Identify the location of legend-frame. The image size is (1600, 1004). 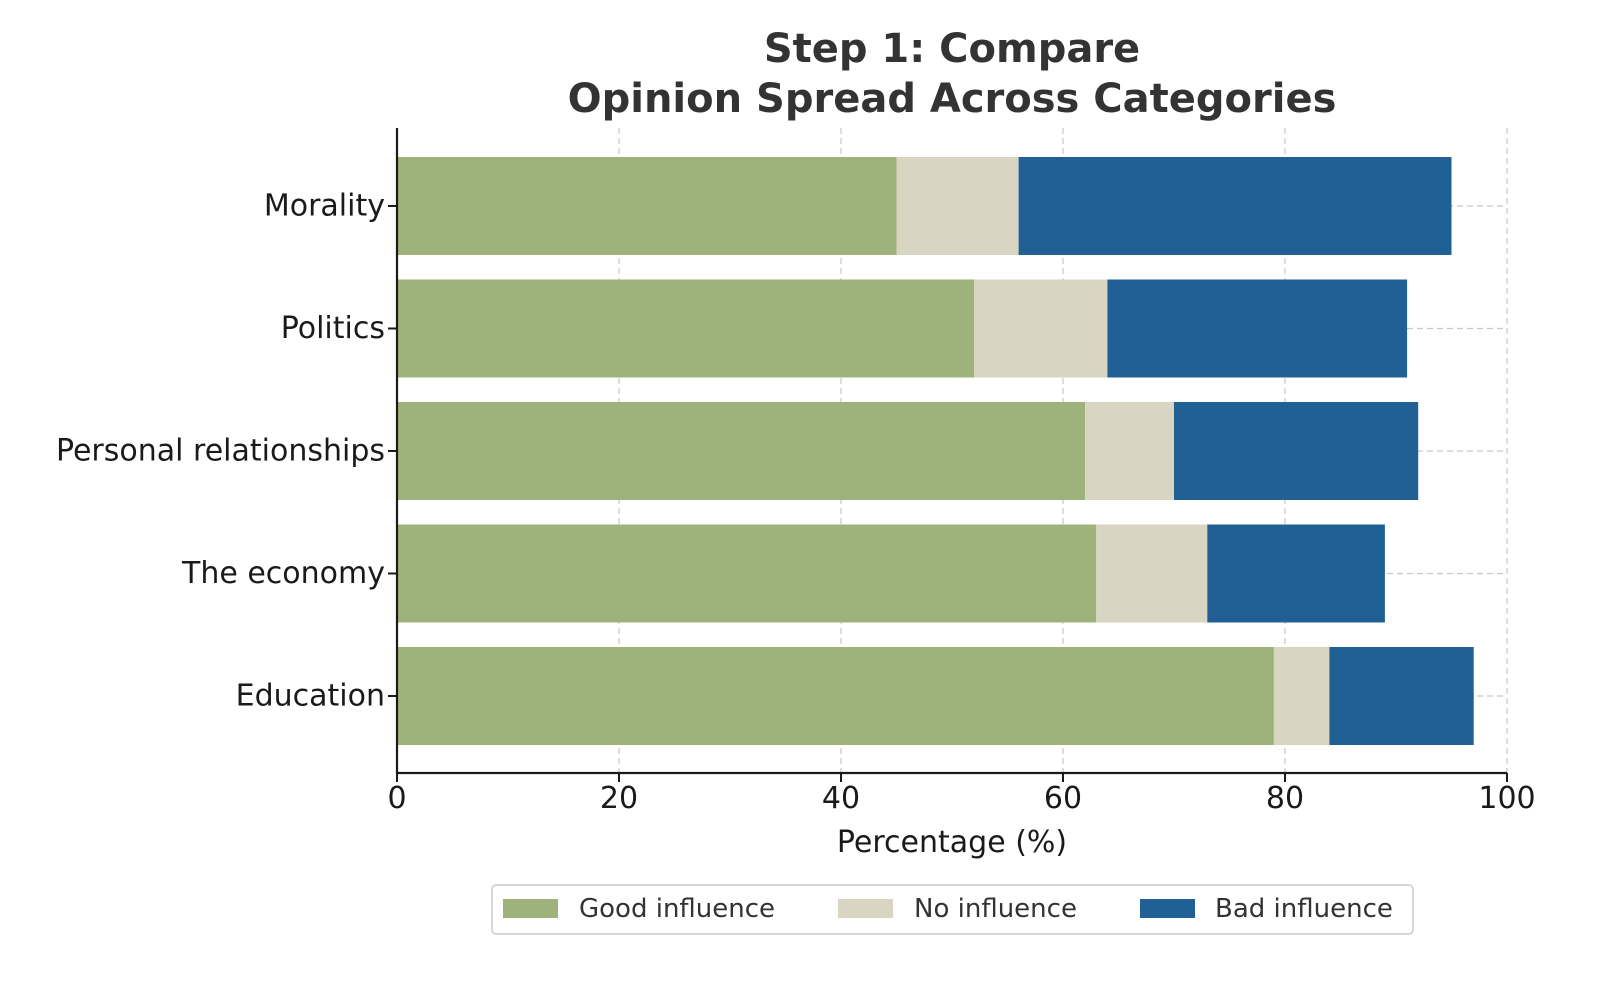
(952, 909).